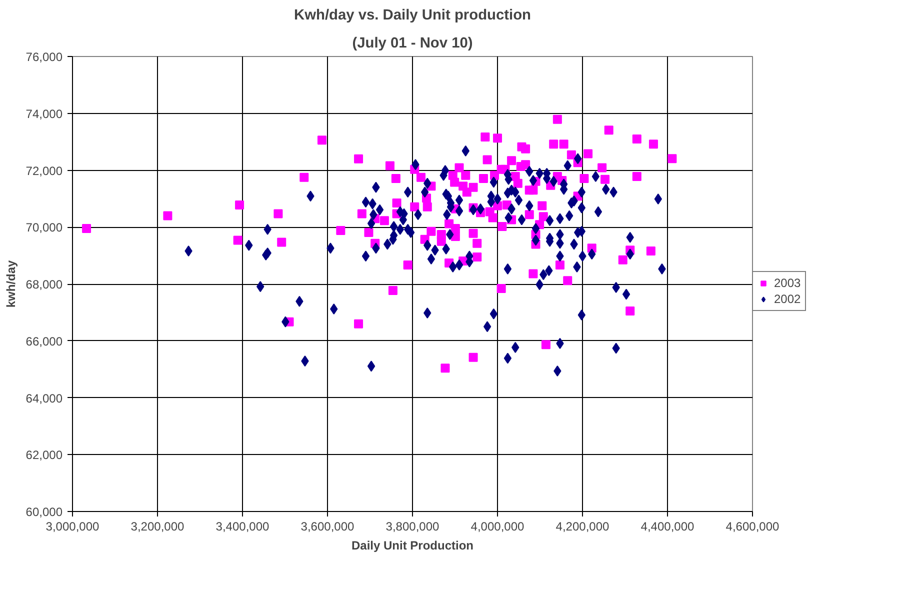 This screenshot has width=905, height=601. Describe the element at coordinates (413, 545) in the screenshot. I see `x-axis-title: Daily Unit Production` at that location.